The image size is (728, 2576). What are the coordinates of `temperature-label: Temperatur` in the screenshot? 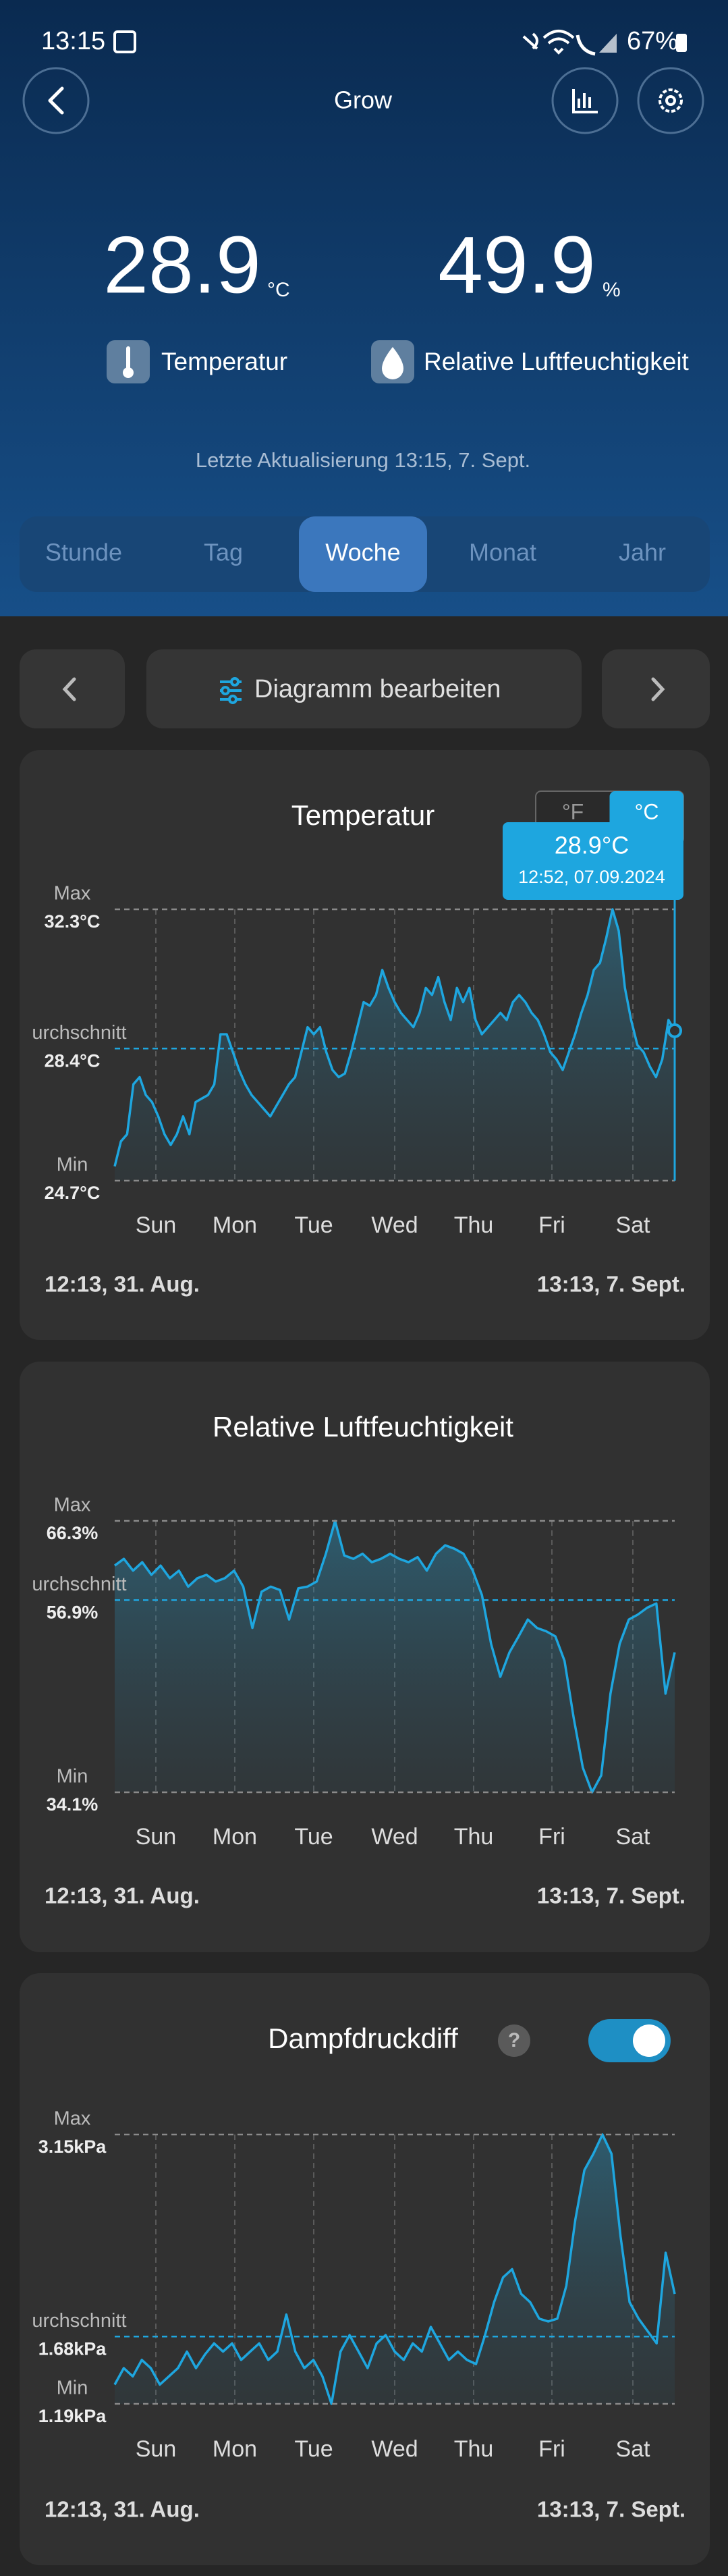 It's located at (224, 362).